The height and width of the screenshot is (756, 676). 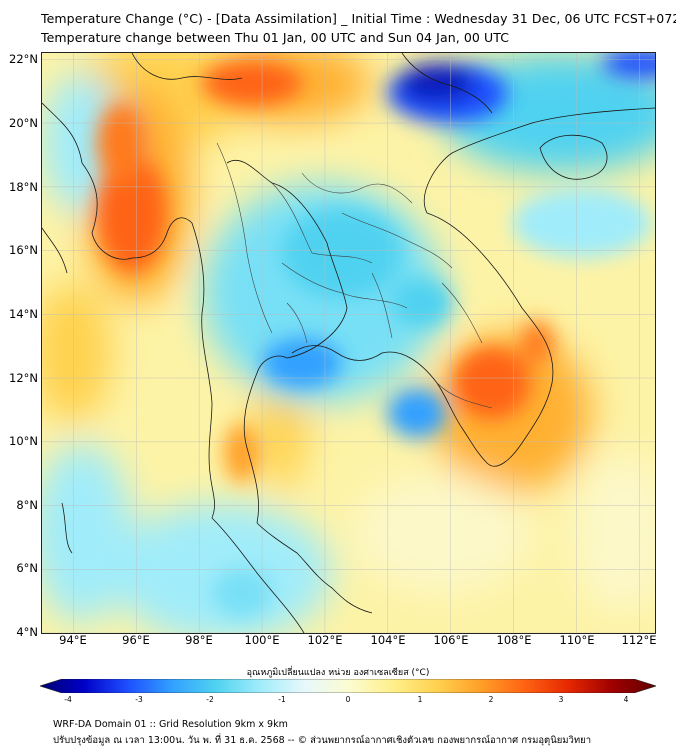 I want to click on colorbar-tick-label: -4, so click(x=68, y=699).